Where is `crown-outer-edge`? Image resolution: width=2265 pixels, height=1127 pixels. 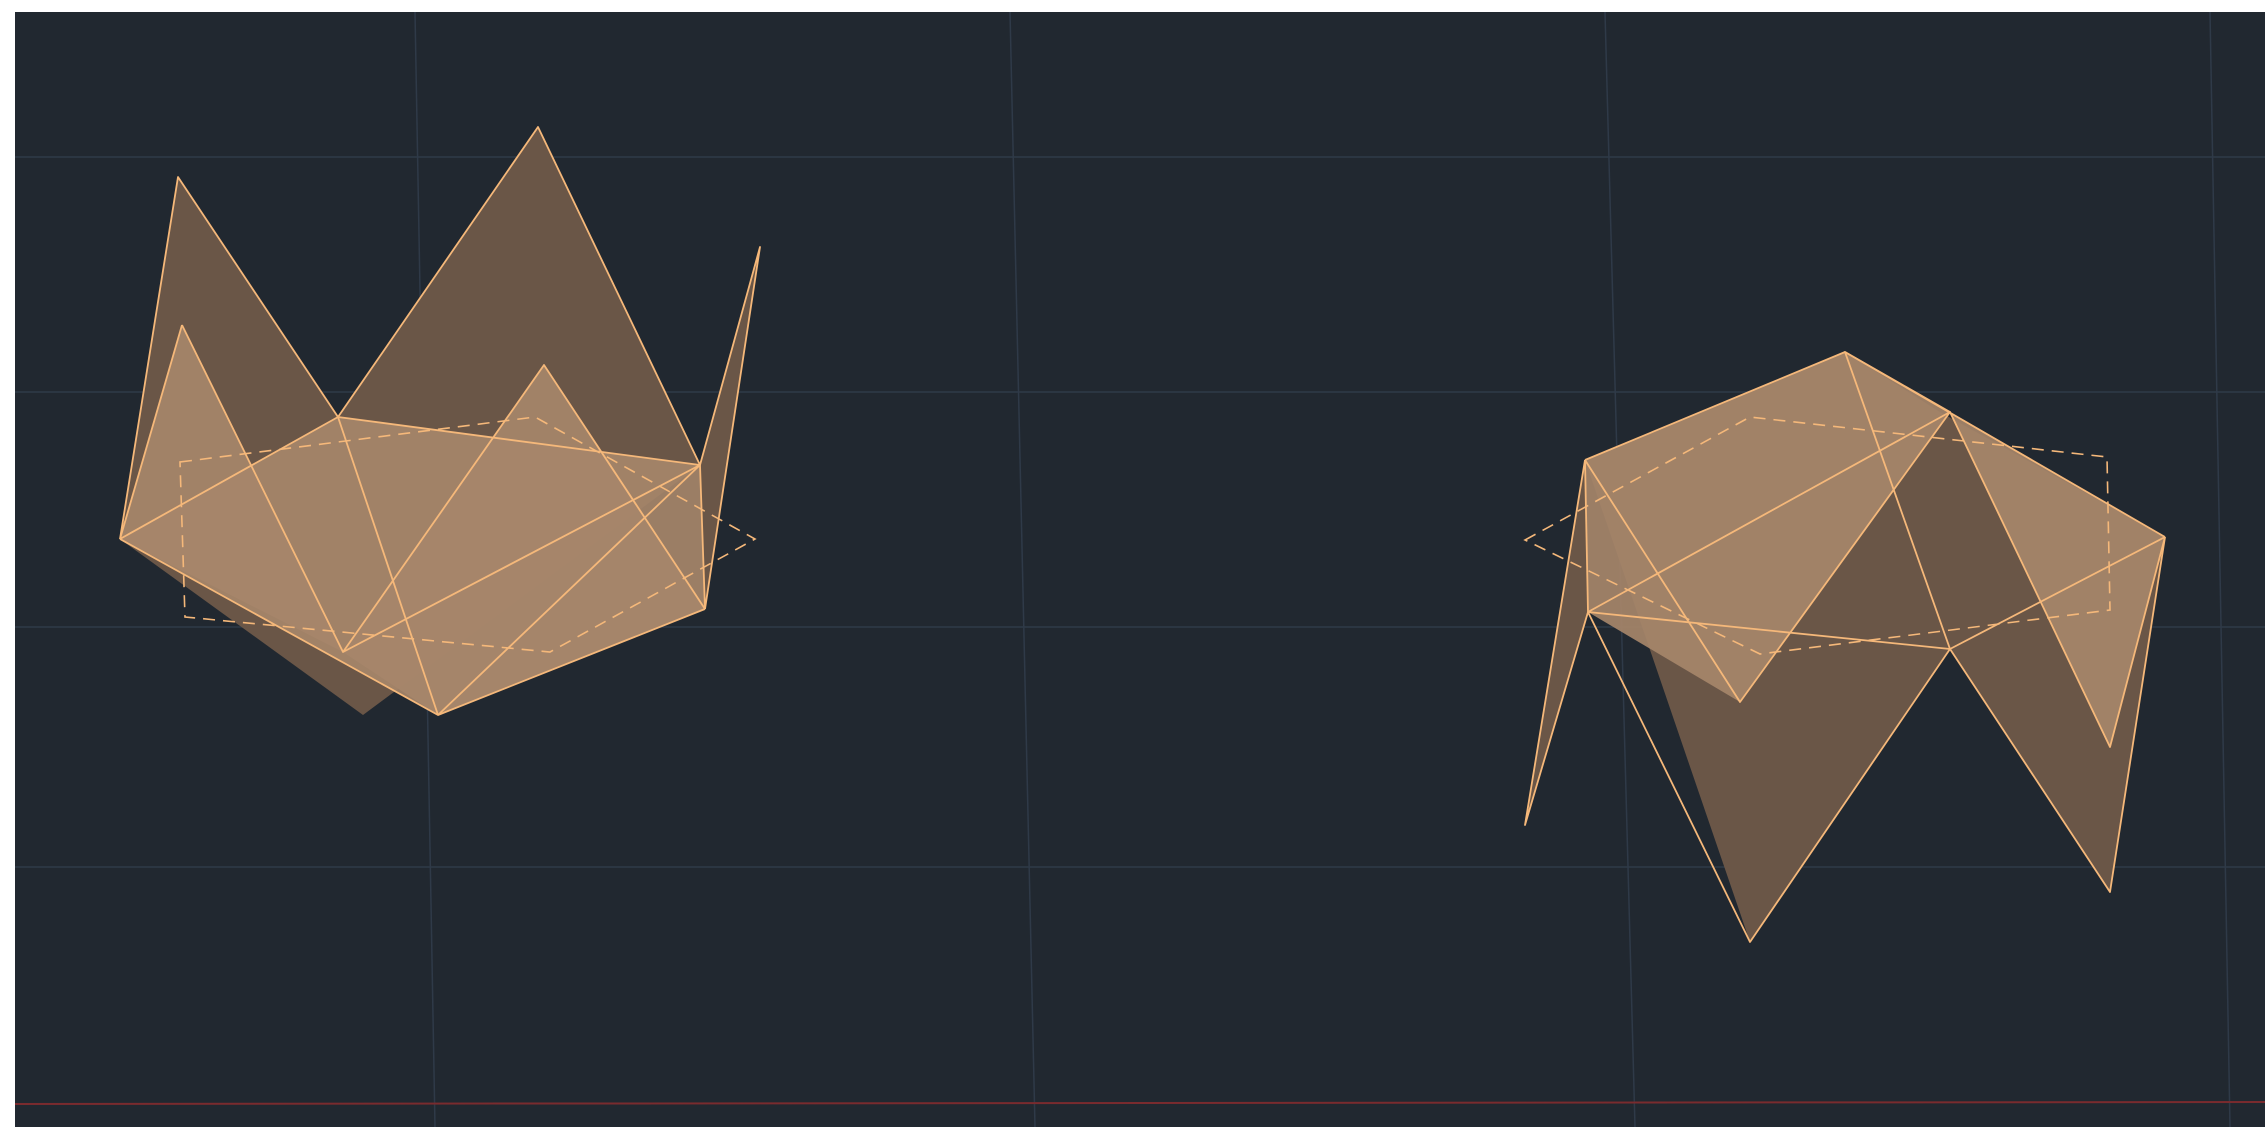 crown-outer-edge is located at coordinates (440, 368).